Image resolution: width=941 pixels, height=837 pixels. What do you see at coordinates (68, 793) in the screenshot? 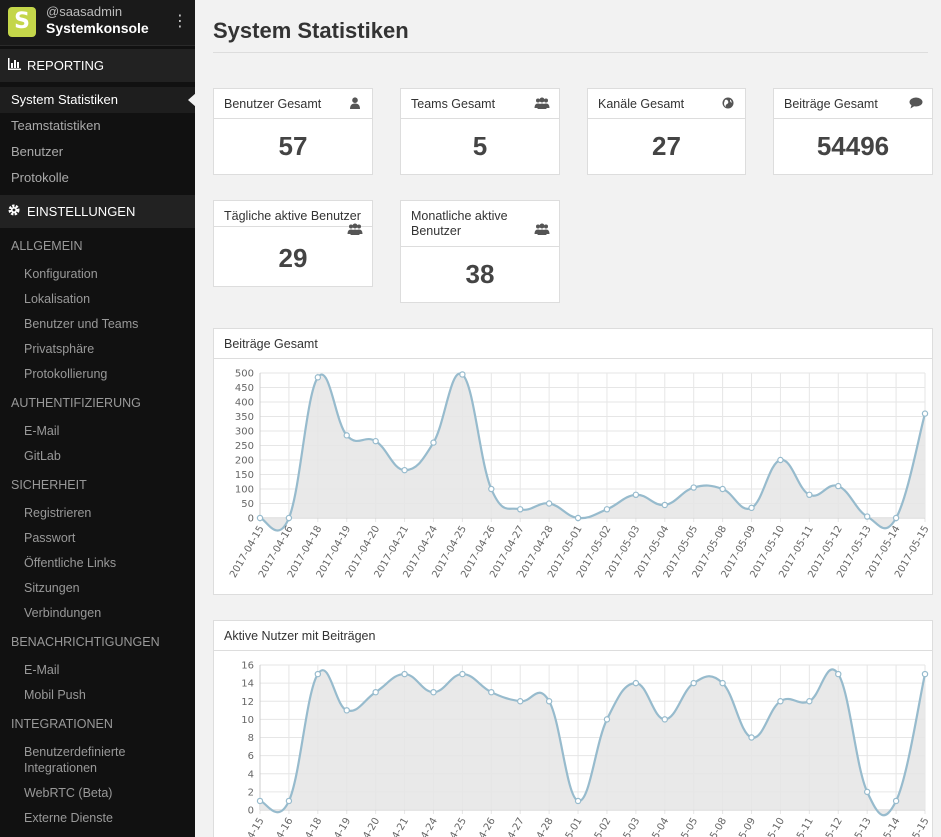
I see `sidebar-item-setting: WebRTC (Beta)` at bounding box center [68, 793].